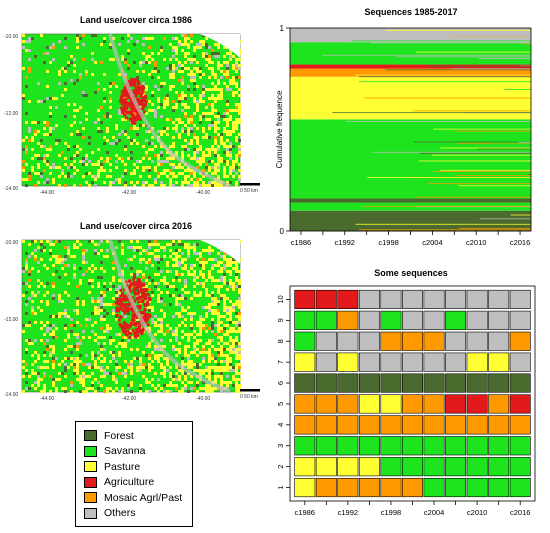 This screenshot has width=550, height=533. I want to click on legend-item-mosaic-agrl-past: Mosaic Agrl/Past, so click(138, 498).